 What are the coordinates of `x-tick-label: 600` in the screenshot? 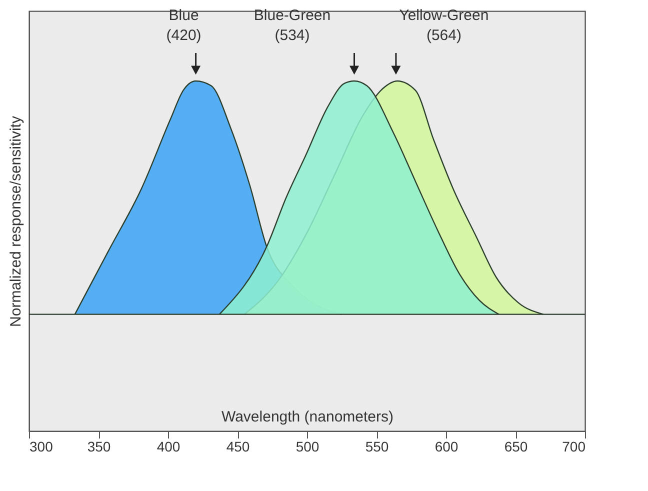 It's located at (446, 446).